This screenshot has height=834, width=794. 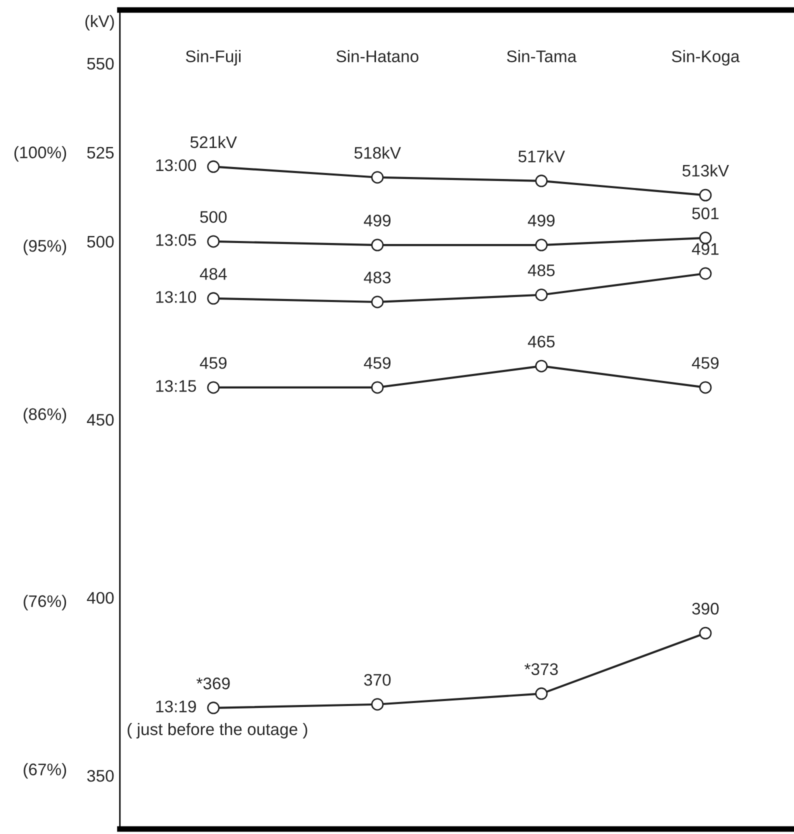 I want to click on x-tick-label: Sin-Tama, so click(x=541, y=56).